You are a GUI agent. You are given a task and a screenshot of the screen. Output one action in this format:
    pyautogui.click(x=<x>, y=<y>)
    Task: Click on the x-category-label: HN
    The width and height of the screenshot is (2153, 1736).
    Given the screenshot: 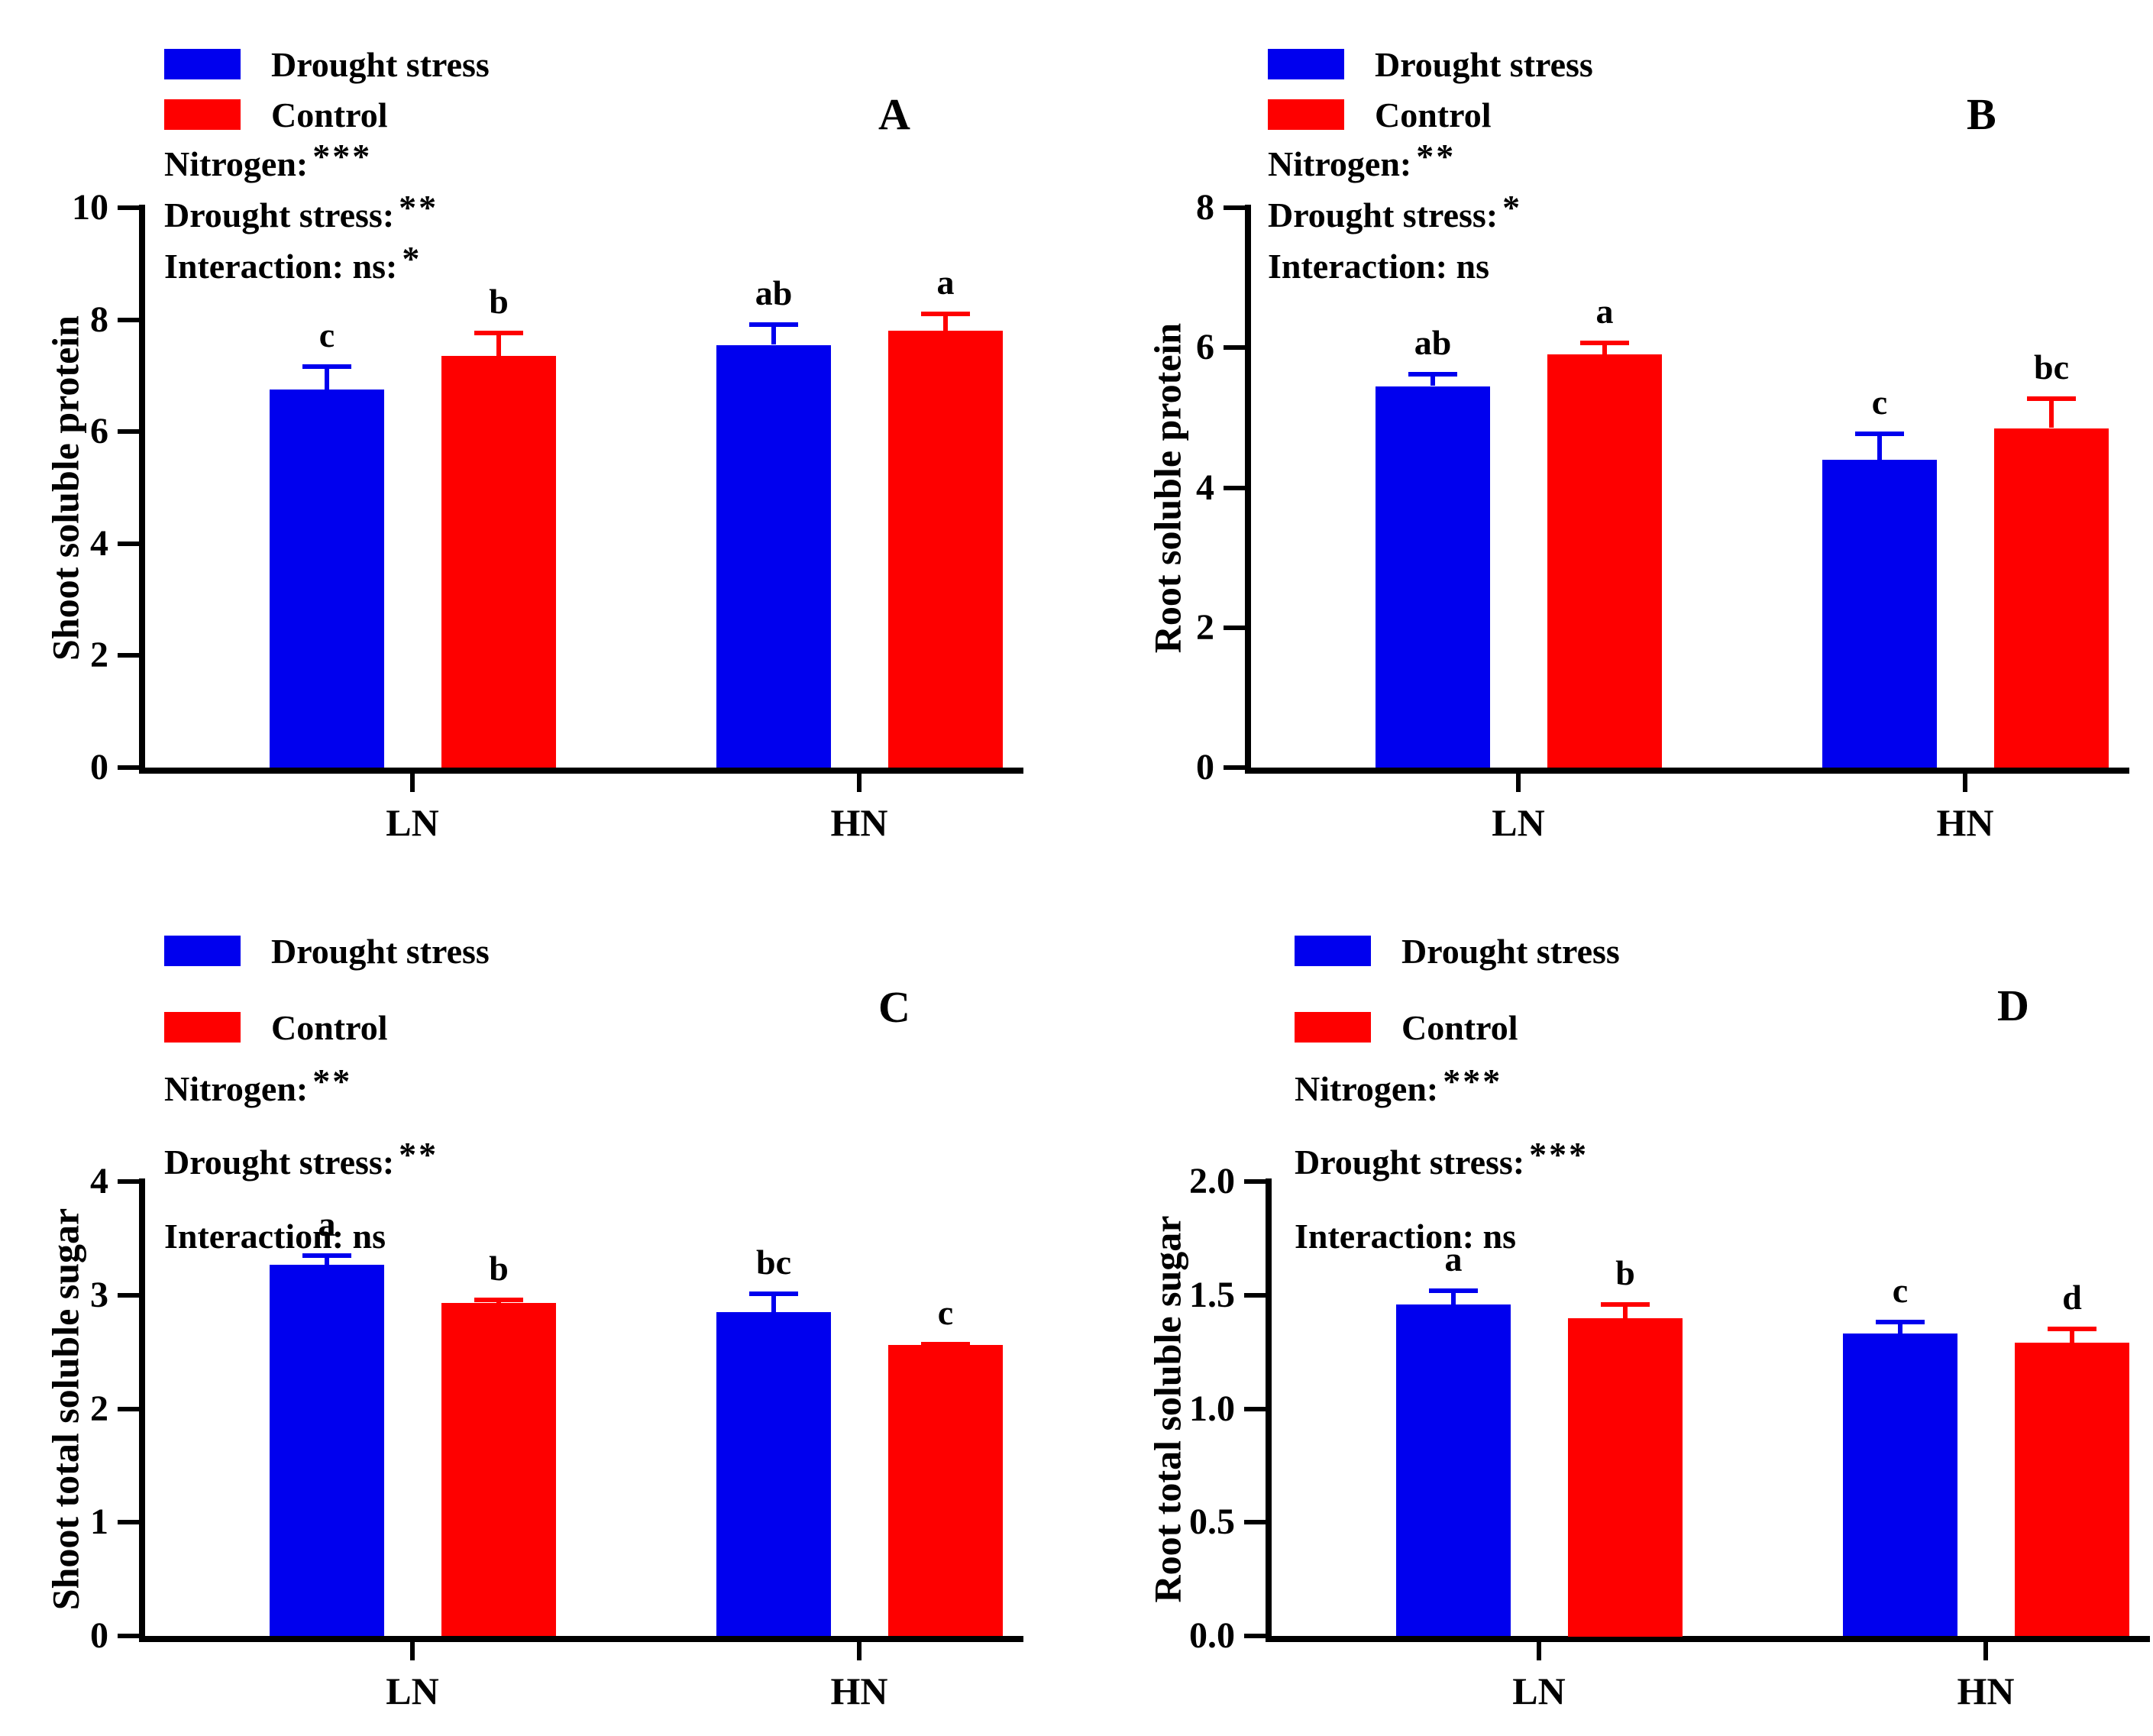 What is the action you would take?
    pyautogui.click(x=859, y=1691)
    